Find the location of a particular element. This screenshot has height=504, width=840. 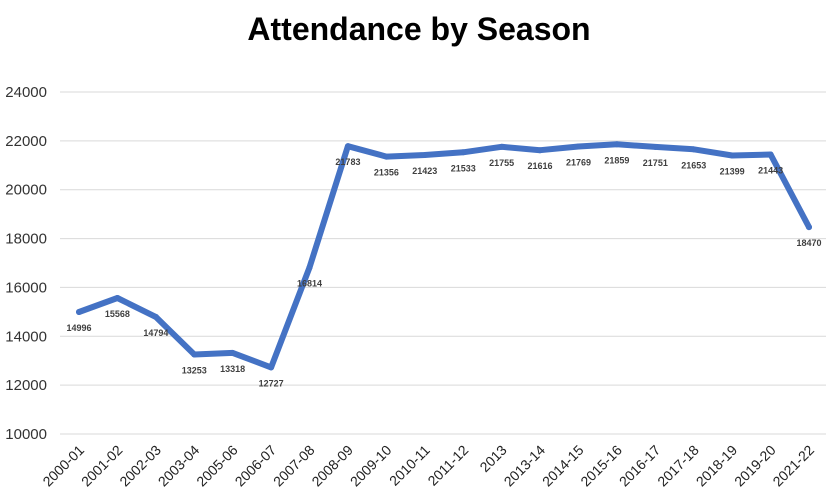

x-tick-label: 2007-08 is located at coordinates (294, 466).